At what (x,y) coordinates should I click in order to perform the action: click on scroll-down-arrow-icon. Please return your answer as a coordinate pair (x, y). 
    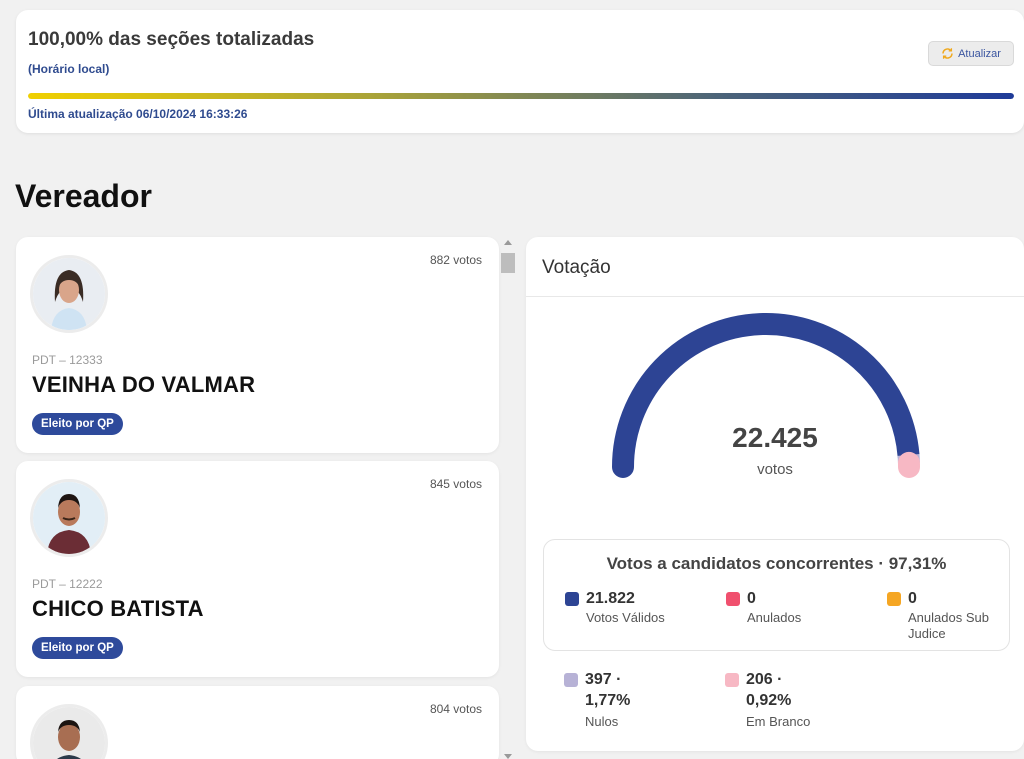
    Looking at the image, I should click on (508, 756).